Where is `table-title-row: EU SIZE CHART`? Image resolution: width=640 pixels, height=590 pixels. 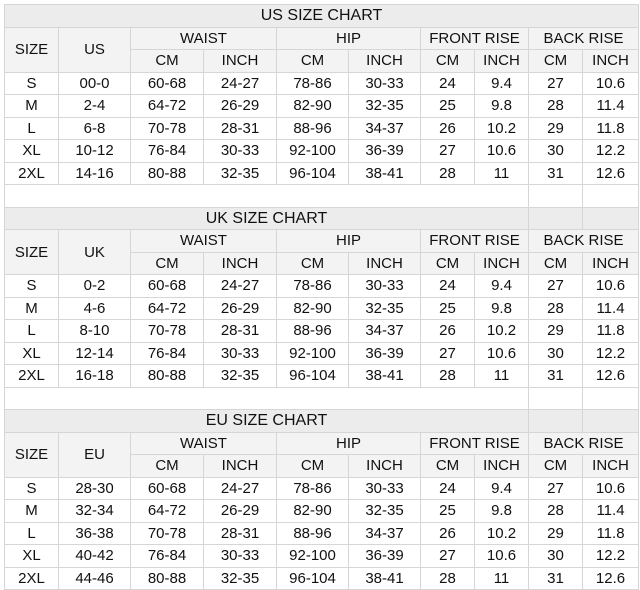 table-title-row: EU SIZE CHART is located at coordinates (321, 421).